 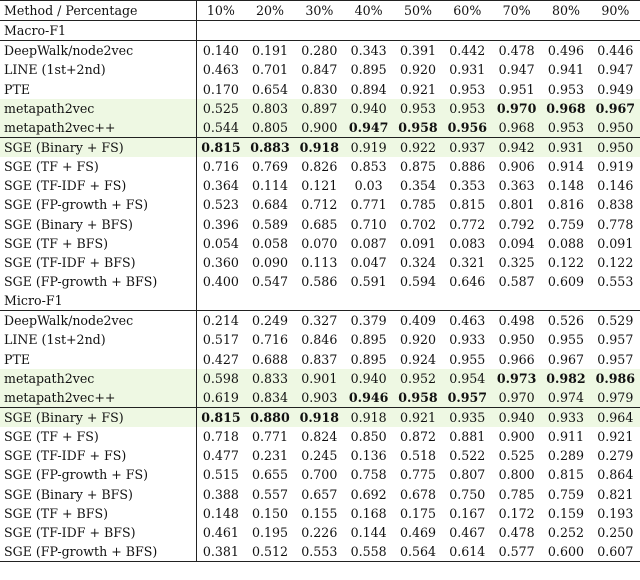 I want to click on score-cell: 0.920, so click(x=417, y=340).